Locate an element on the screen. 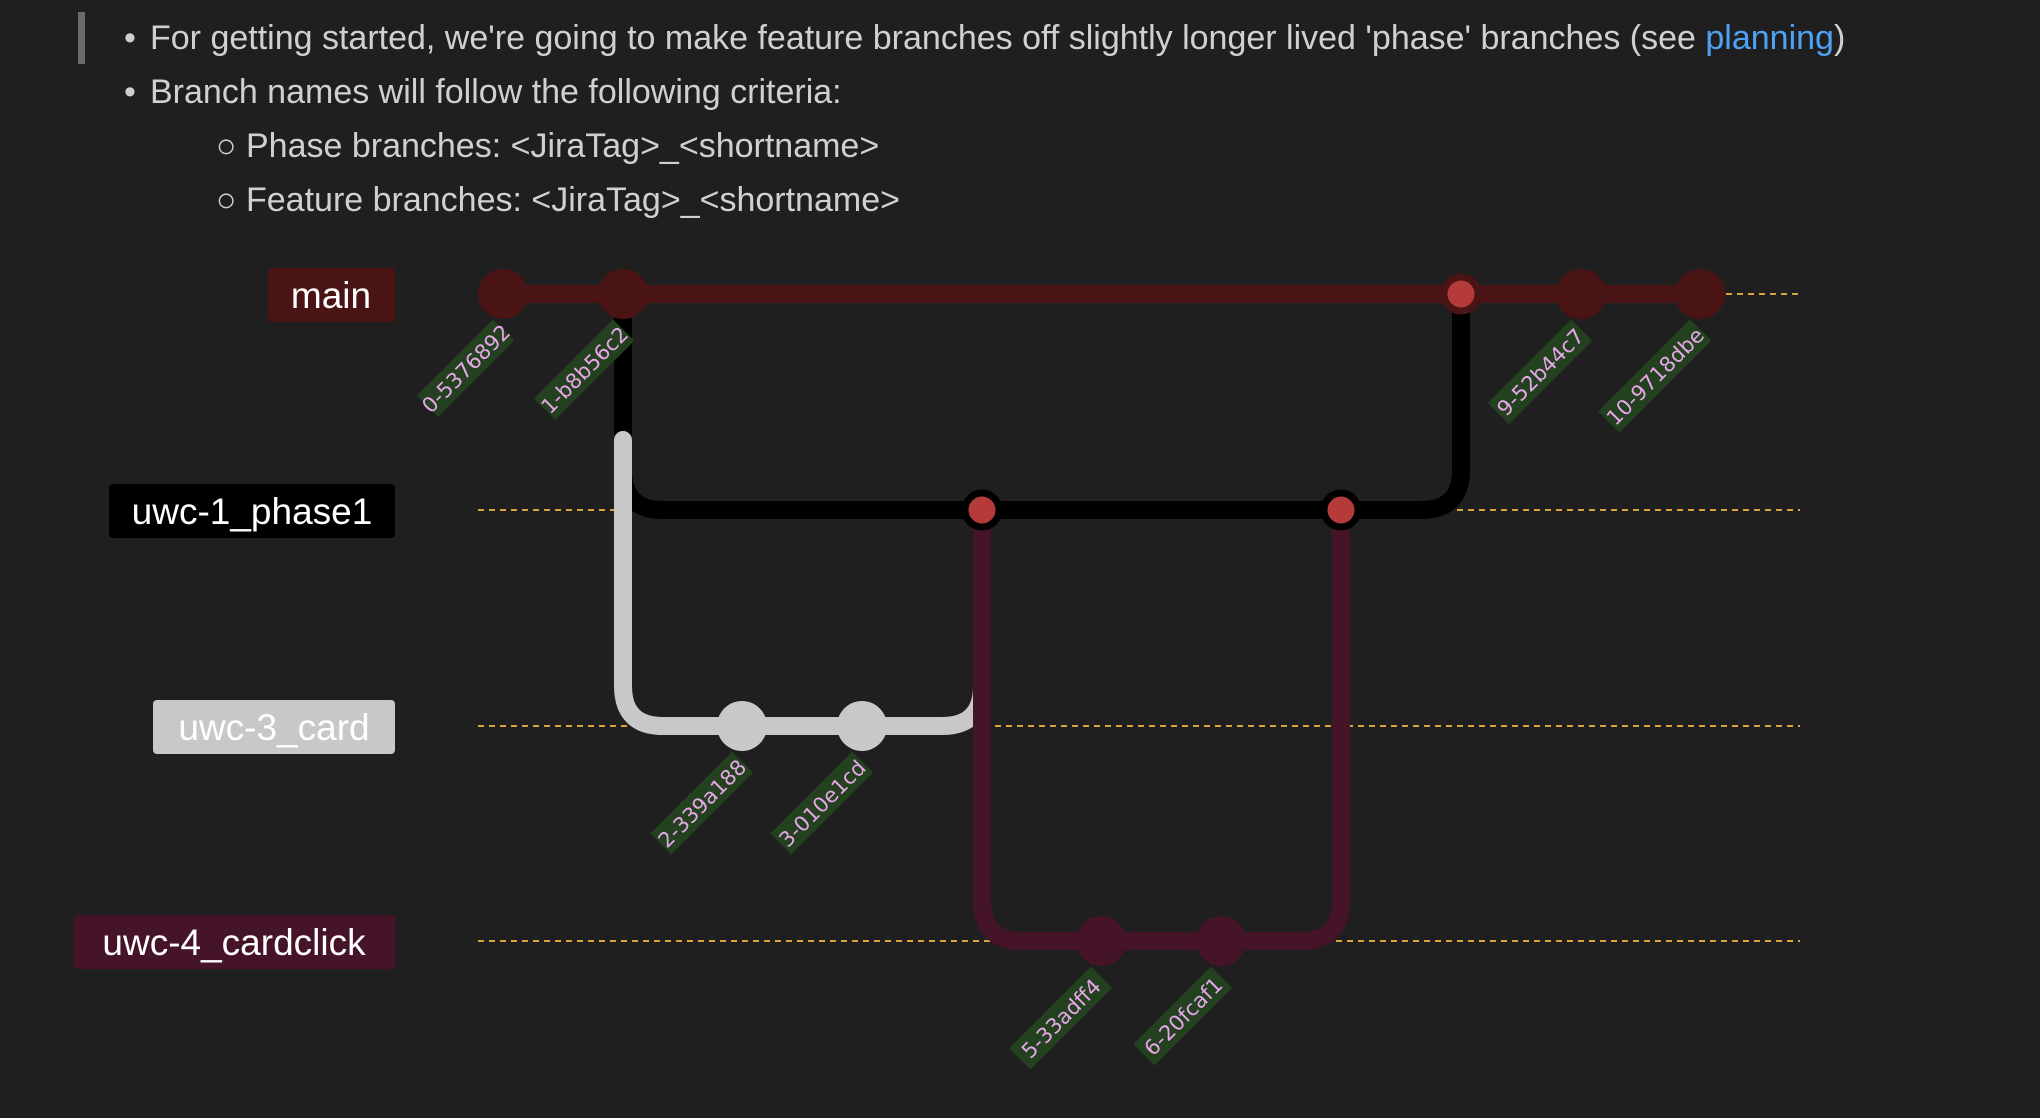  commit-label: 0-5376892 is located at coordinates (465, 368).